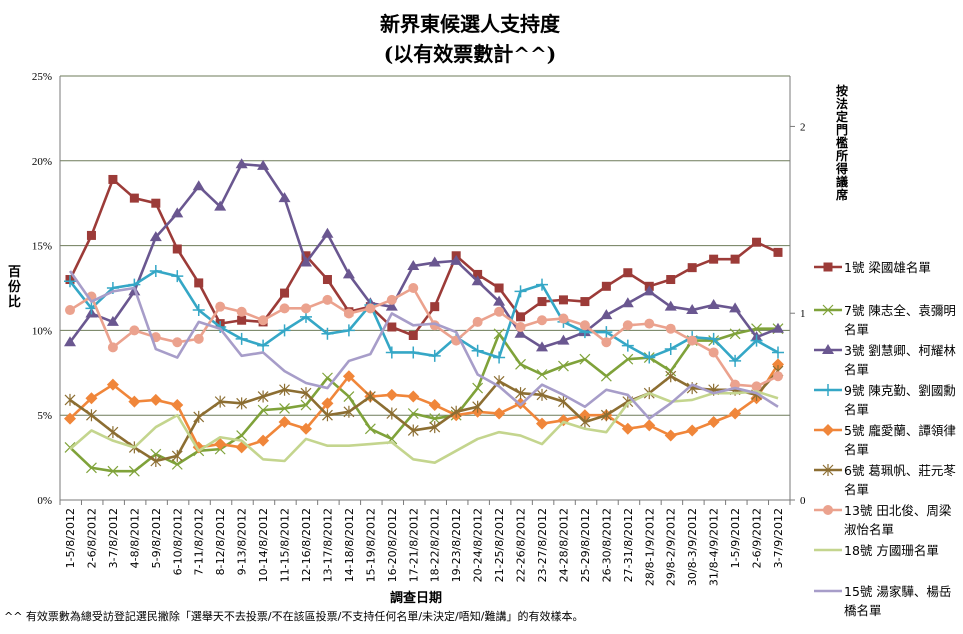  I want to click on x-tick-label: 6-10/8/2012, so click(177, 541).